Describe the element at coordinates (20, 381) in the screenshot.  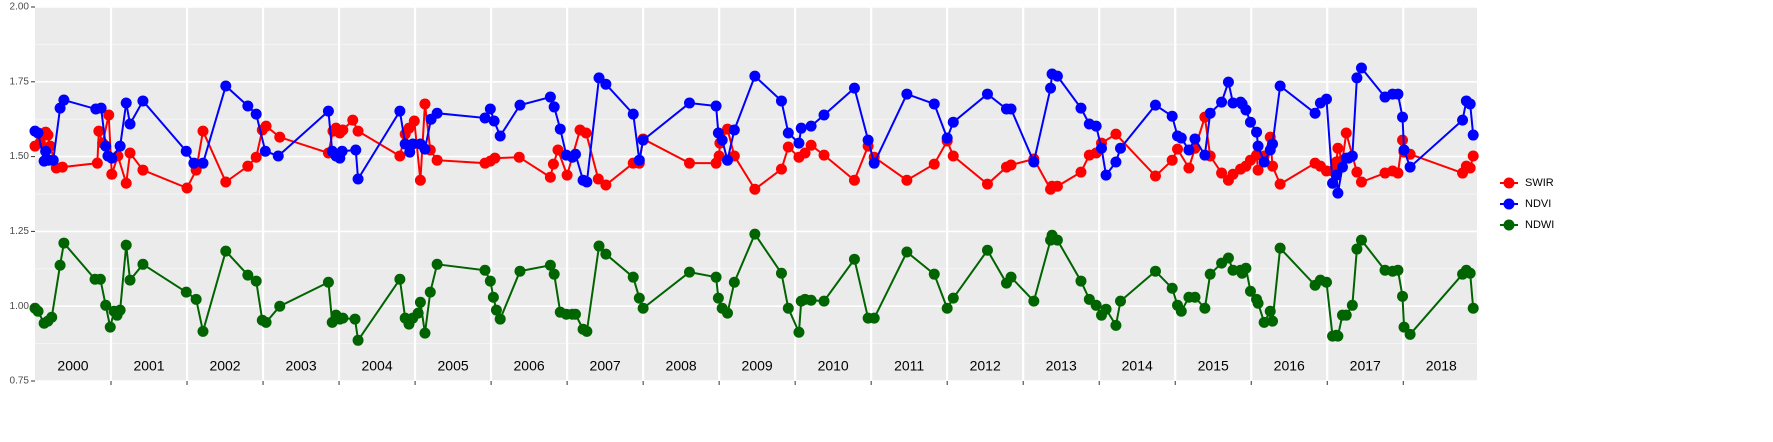
I see `y-tick-label: 0.75` at that location.